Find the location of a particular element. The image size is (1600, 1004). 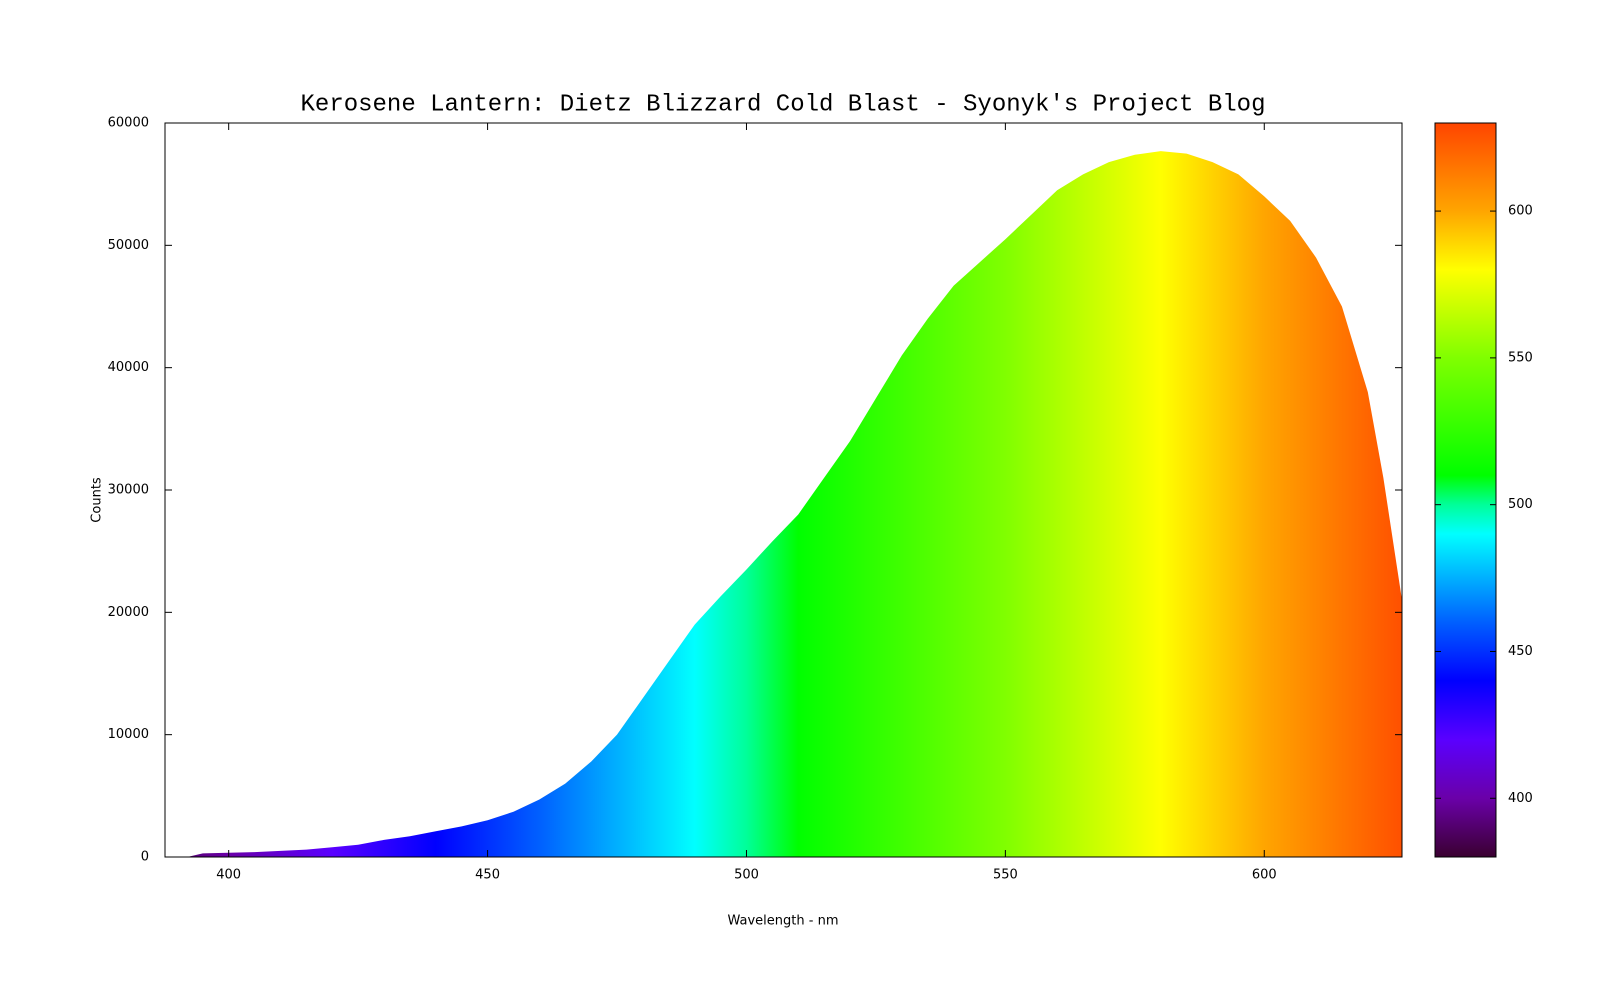

x-tick-label: 450 is located at coordinates (487, 875).